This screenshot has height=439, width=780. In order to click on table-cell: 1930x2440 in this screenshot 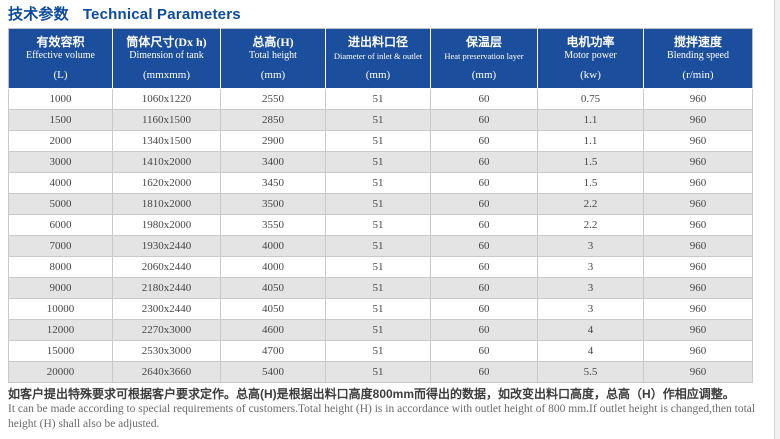, I will do `click(166, 246)`.